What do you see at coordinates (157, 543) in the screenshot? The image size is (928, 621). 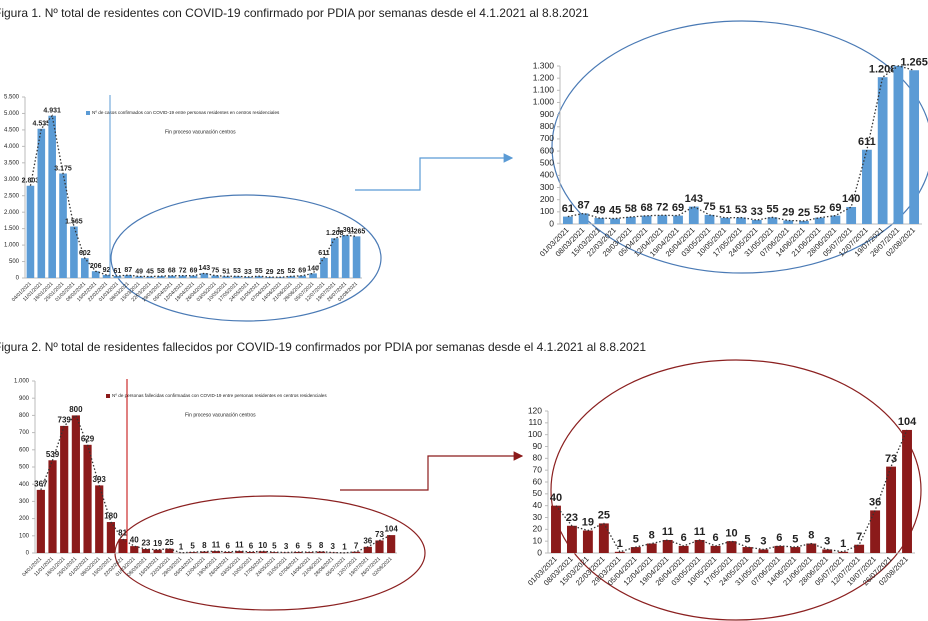 I see `data-label: 19` at bounding box center [157, 543].